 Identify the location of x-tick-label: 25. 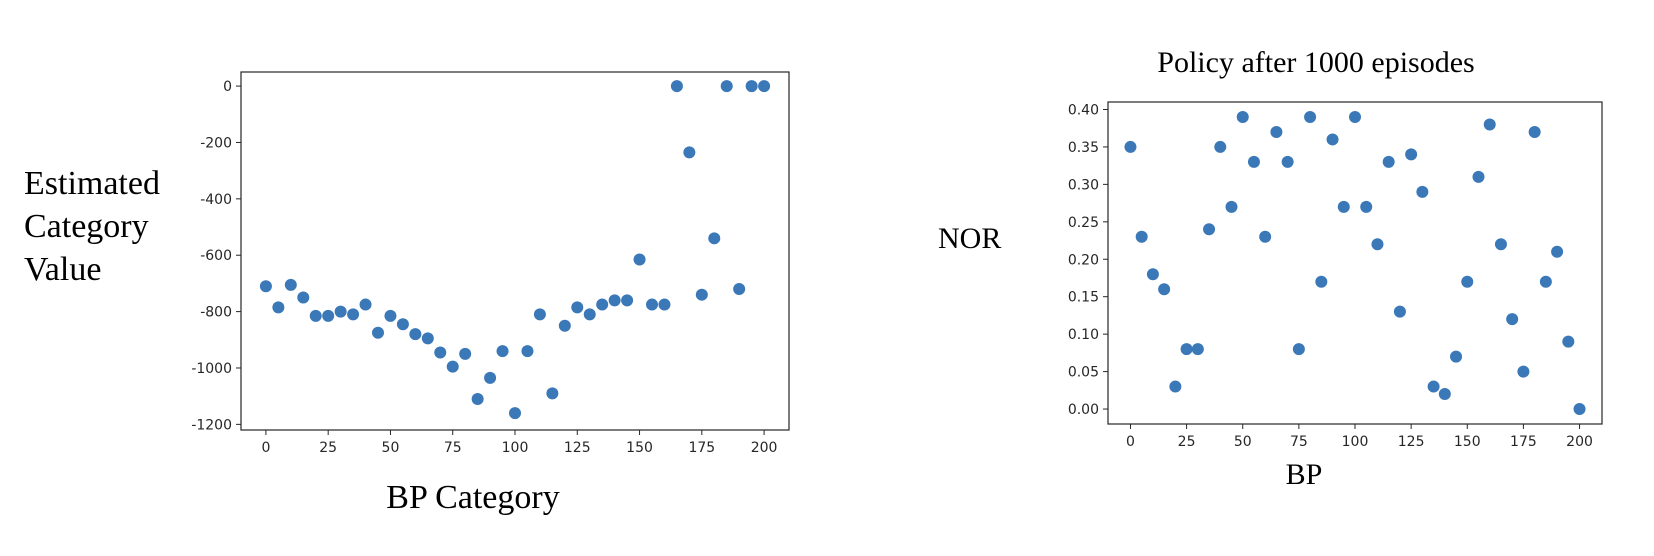
(328, 448).